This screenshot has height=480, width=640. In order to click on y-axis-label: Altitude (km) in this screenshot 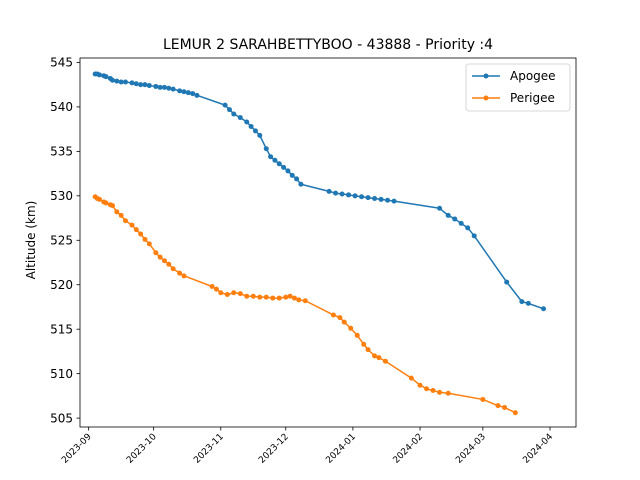, I will do `click(31, 240)`.